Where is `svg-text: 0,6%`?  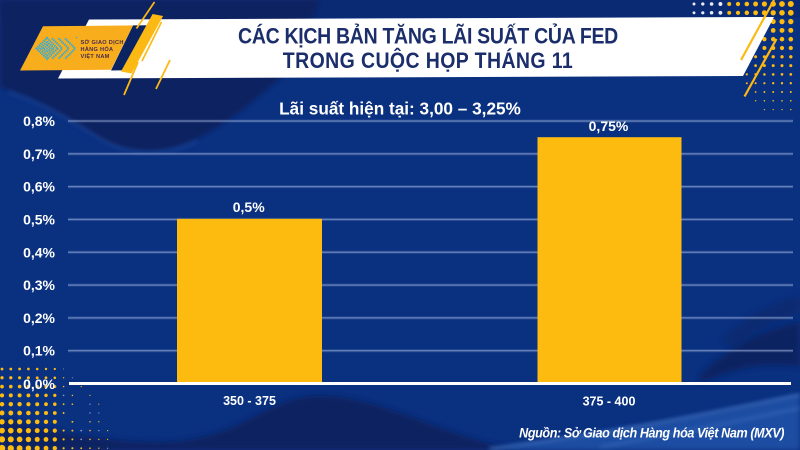
svg-text: 0,6% is located at coordinates (39, 187).